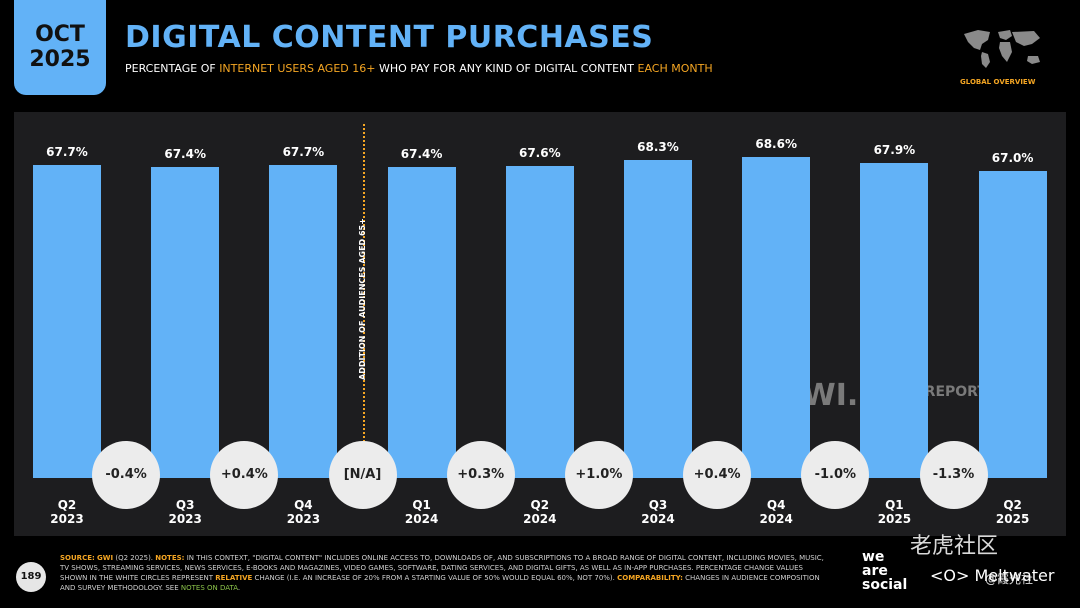 Image resolution: width=1080 pixels, height=608 pixels. I want to click on change-circle: -1.0%, so click(835, 475).